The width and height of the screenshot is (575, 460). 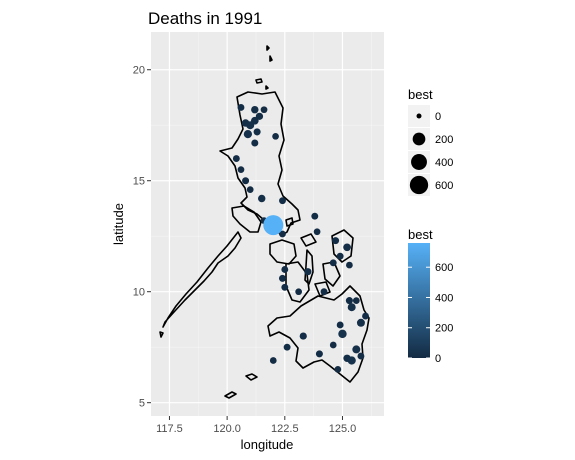 I want to click on x-tick-label: 120.0, so click(x=227, y=429).